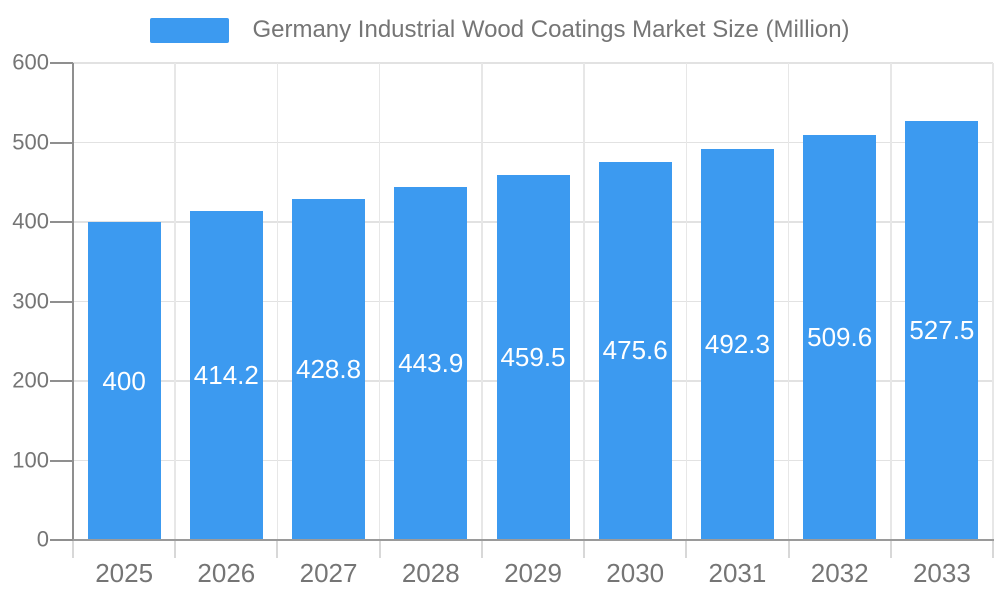 The image size is (1000, 600). I want to click on x-tick-label: 2029, so click(533, 573).